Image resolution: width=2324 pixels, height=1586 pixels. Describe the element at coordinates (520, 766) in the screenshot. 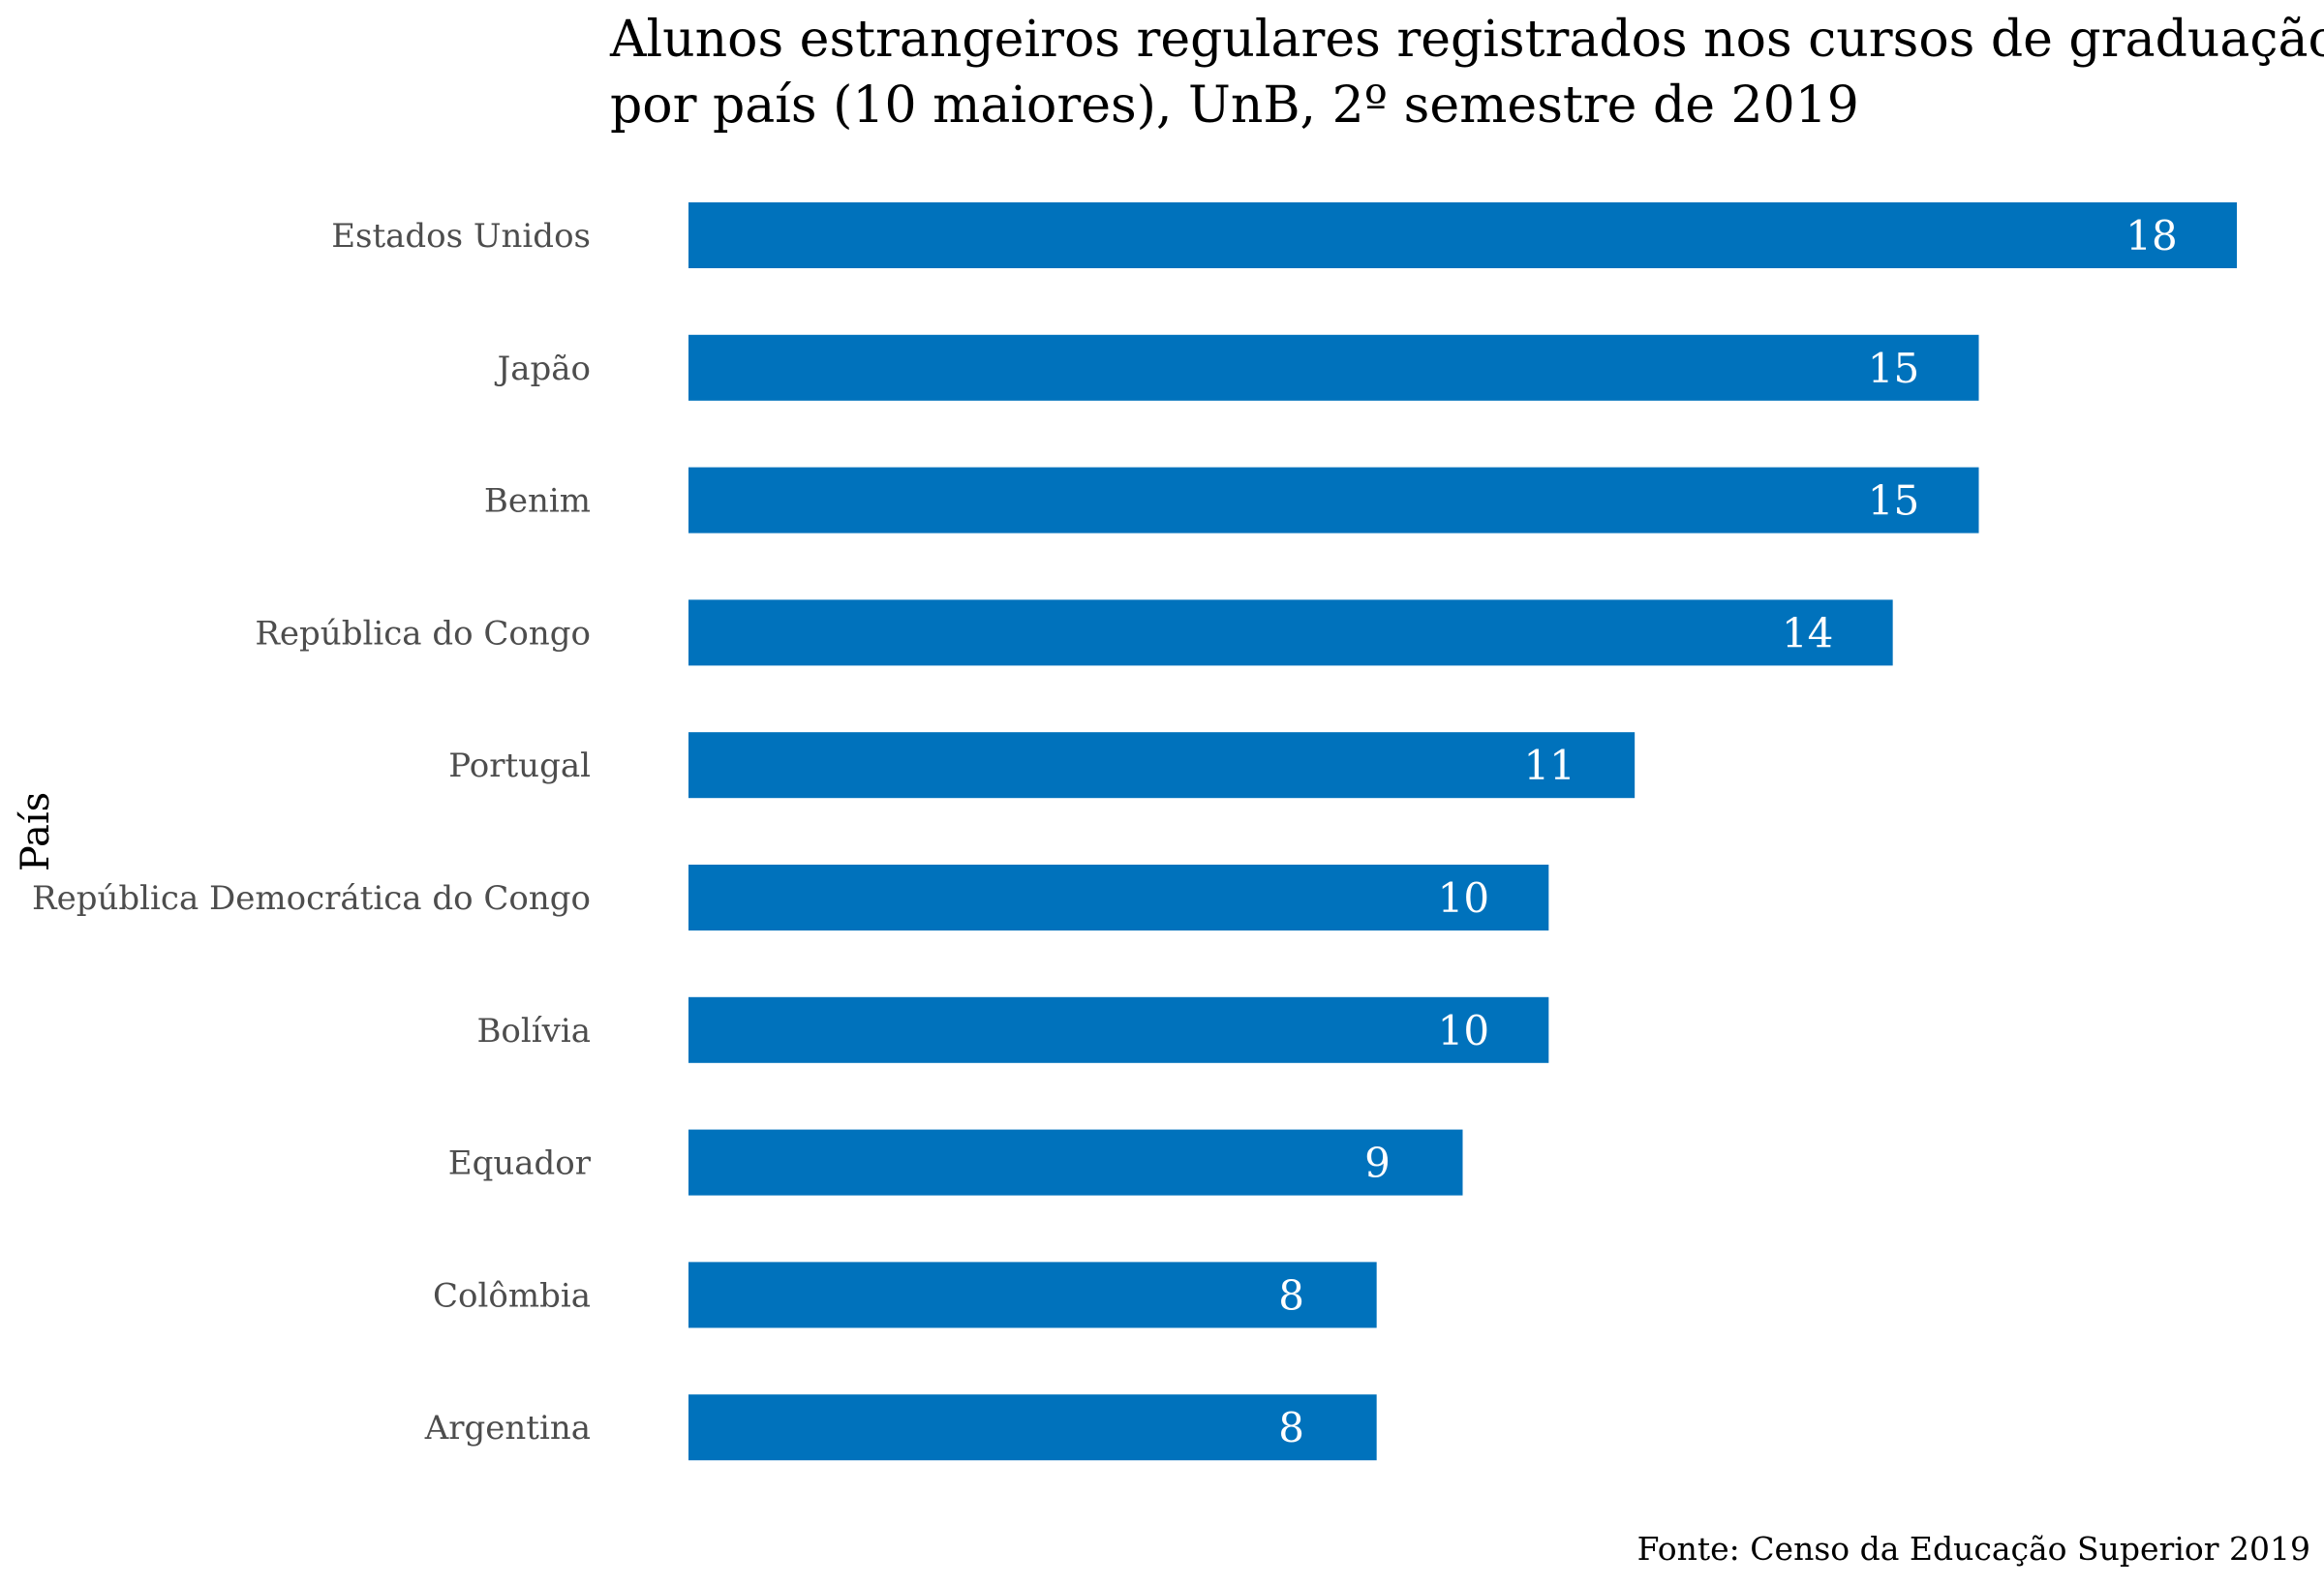

I see `category-label-portugal: Portugal` at that location.